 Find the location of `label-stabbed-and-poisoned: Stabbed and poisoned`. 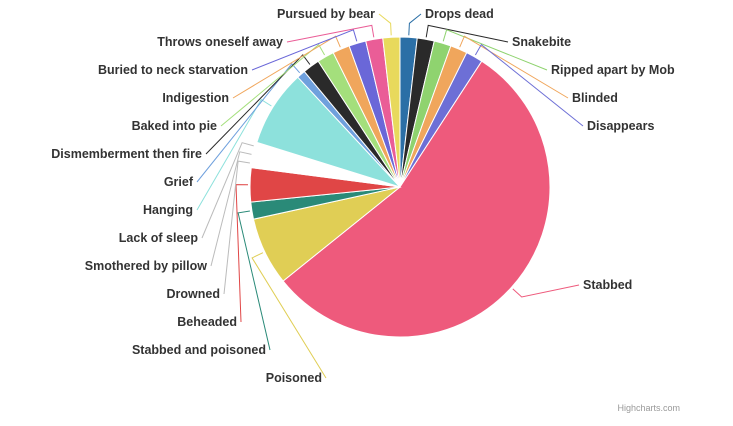

label-stabbed-and-poisoned: Stabbed and poisoned is located at coordinates (199, 350).